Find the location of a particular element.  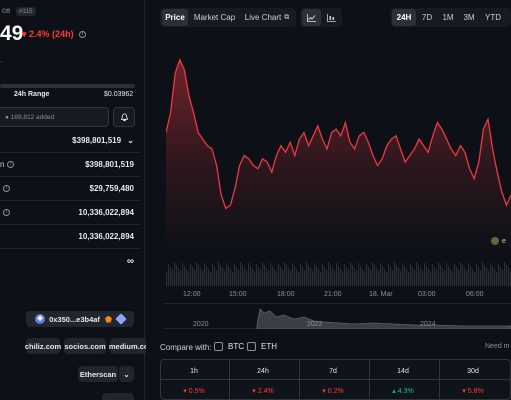

table-header: 30d is located at coordinates (473, 371).